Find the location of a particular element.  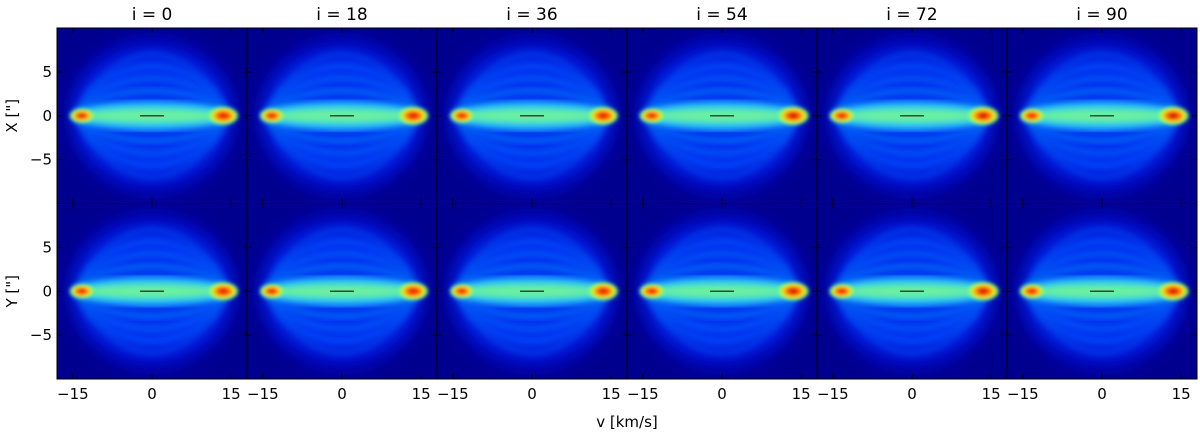

y-tick-label: 5 is located at coordinates (47, 247).